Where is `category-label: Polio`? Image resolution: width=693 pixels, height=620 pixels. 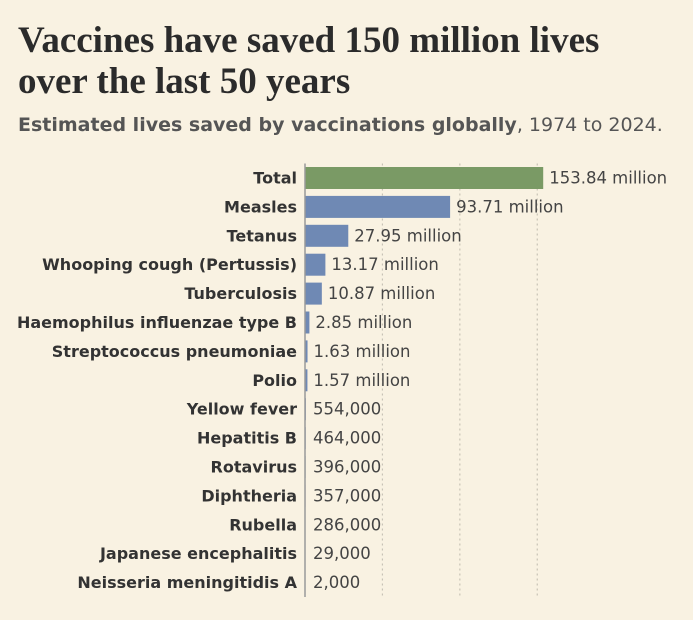 category-label: Polio is located at coordinates (274, 380).